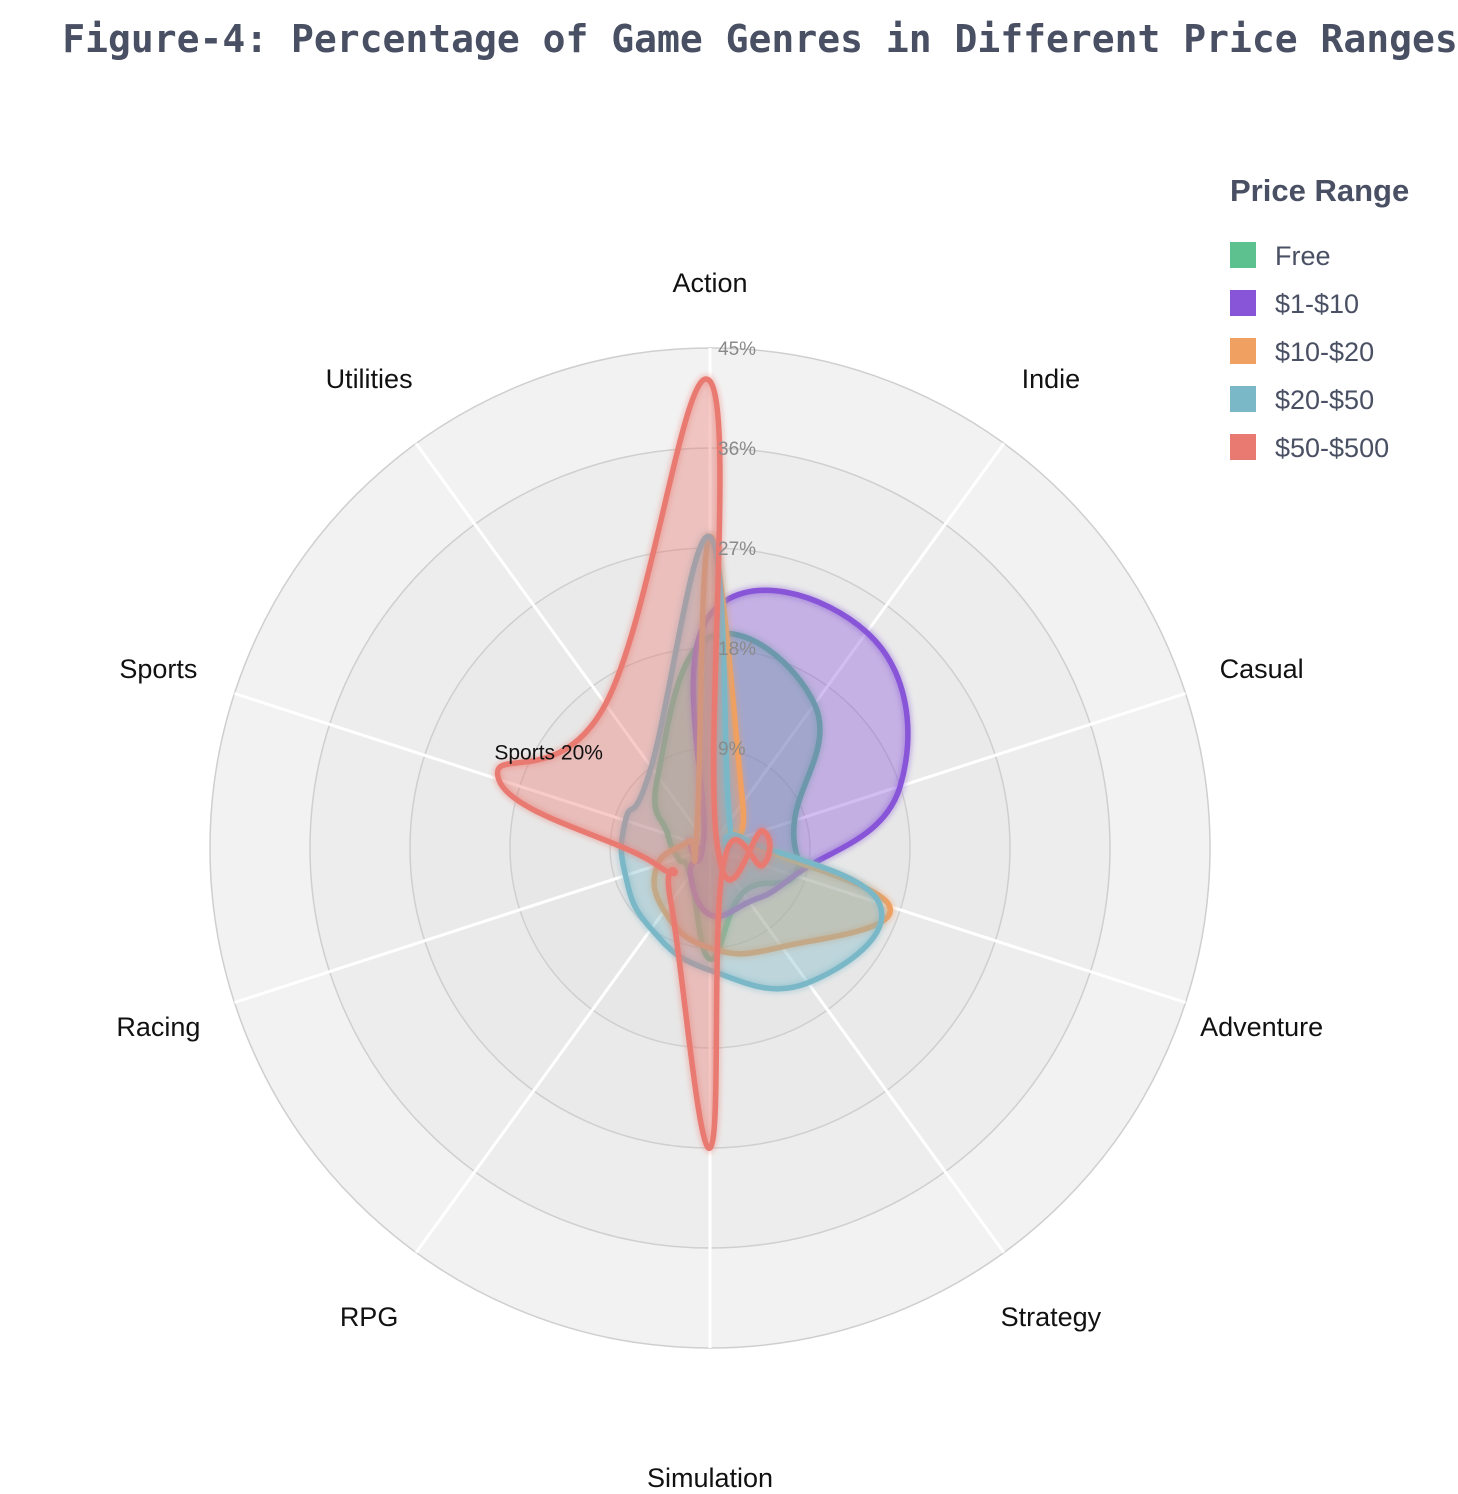  I want to click on category-label-racing: Racing, so click(158, 1027).